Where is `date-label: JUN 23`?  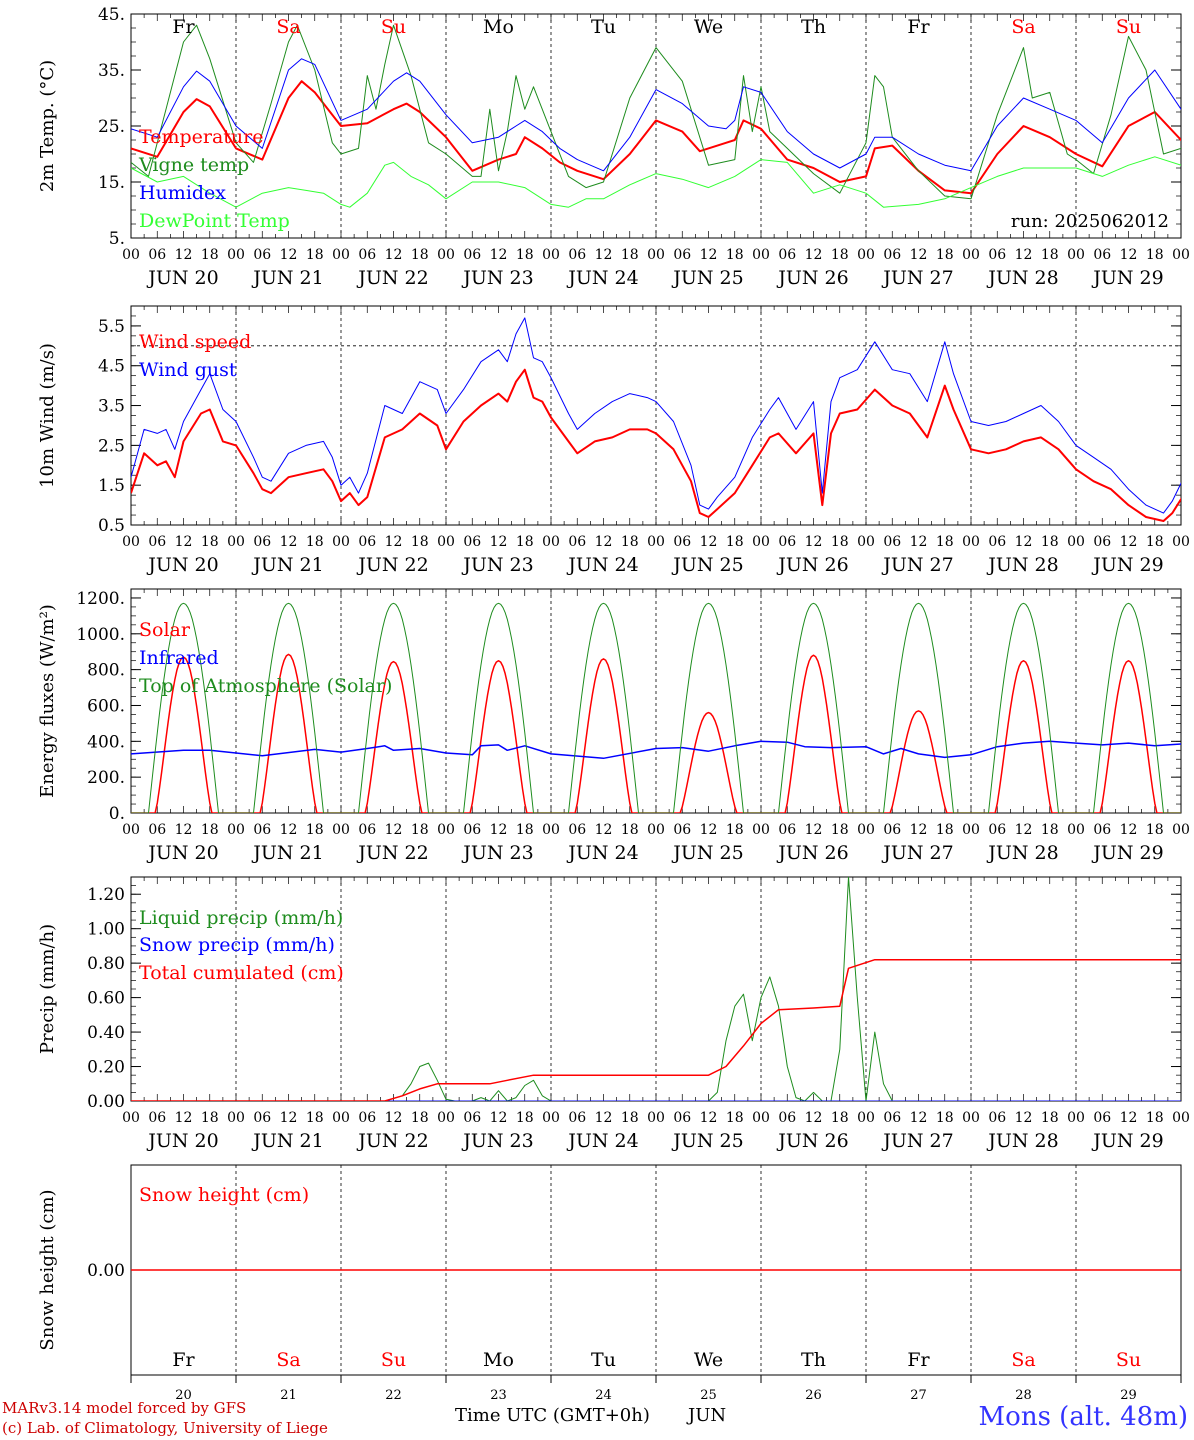 date-label: JUN 23 is located at coordinates (497, 565).